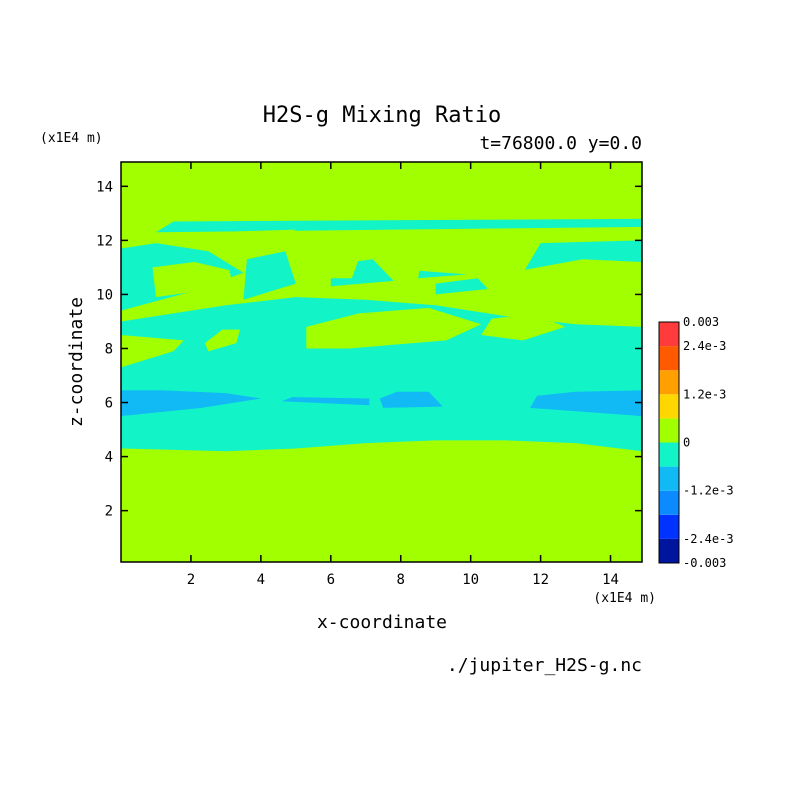  Describe the element at coordinates (704, 394) in the screenshot. I see `colorbar-label: 1.2e-3` at that location.